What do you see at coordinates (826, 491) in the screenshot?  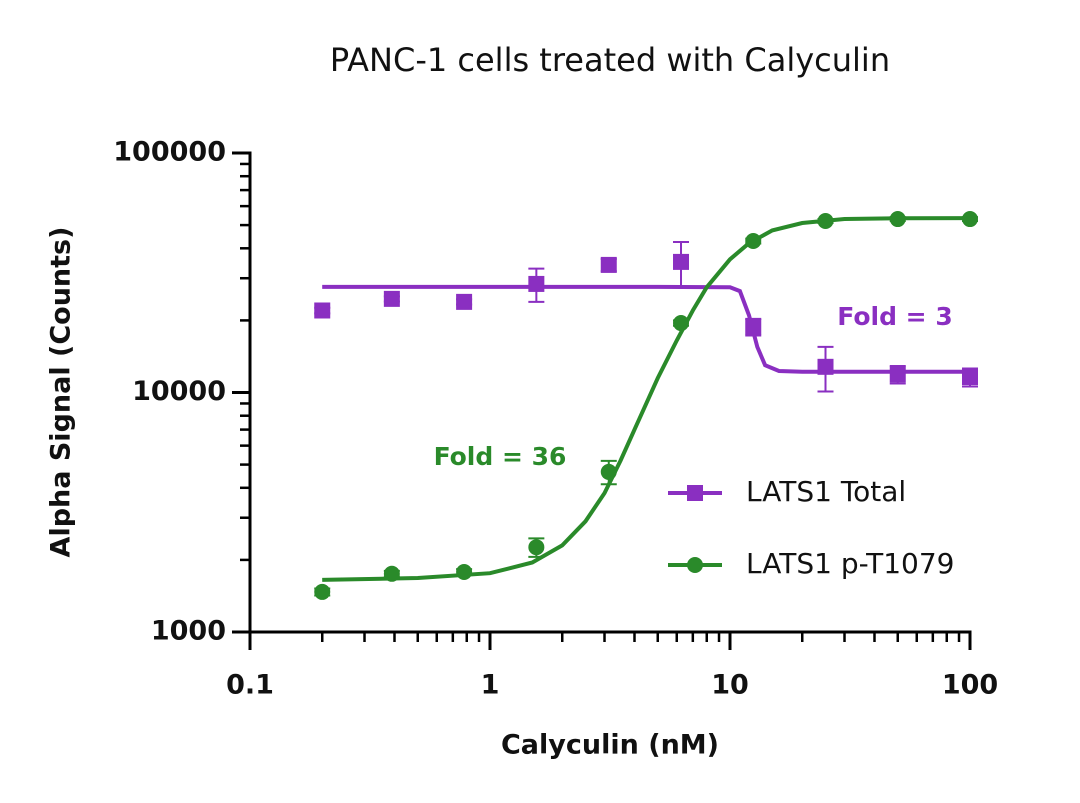 I see `legend-label: LATS1 Total` at bounding box center [826, 491].